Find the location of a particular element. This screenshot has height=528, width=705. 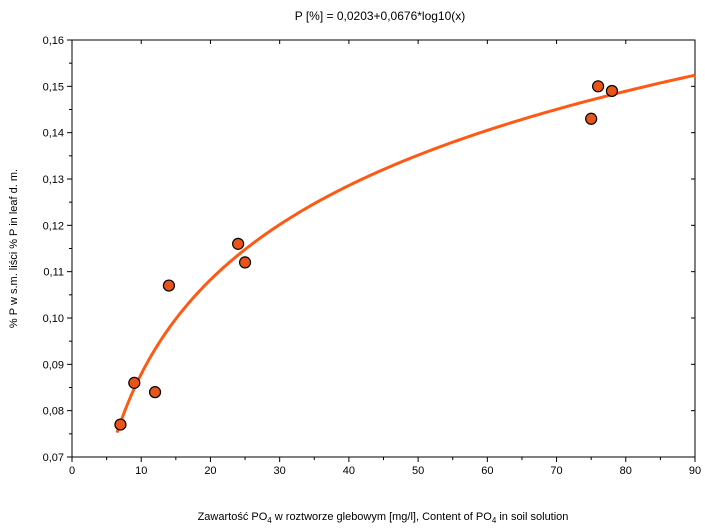

y-tick-label: 0,16 is located at coordinates (53, 41).